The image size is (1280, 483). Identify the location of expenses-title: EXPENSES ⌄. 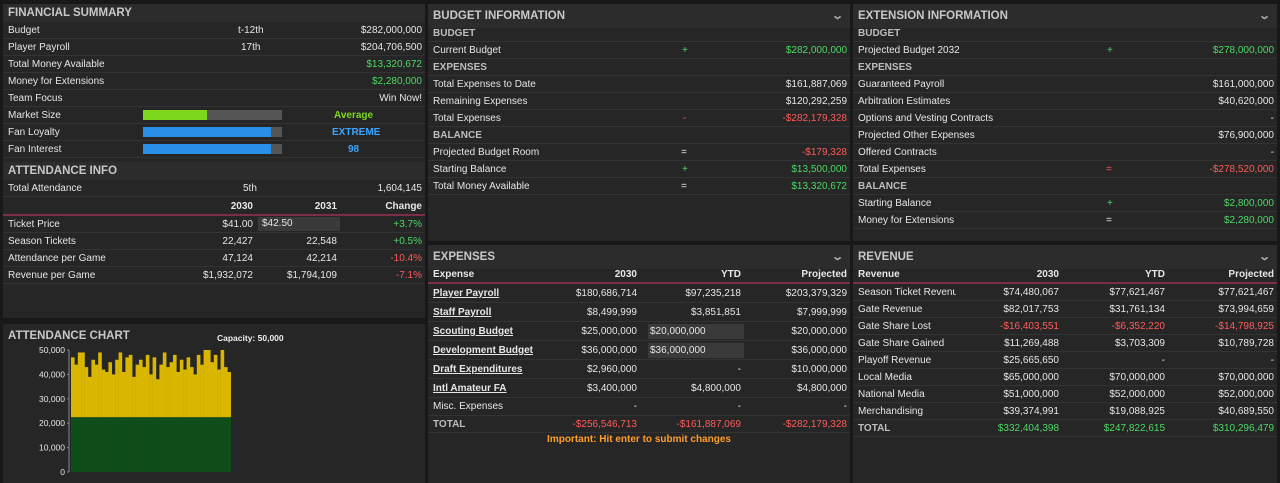
(639, 257).